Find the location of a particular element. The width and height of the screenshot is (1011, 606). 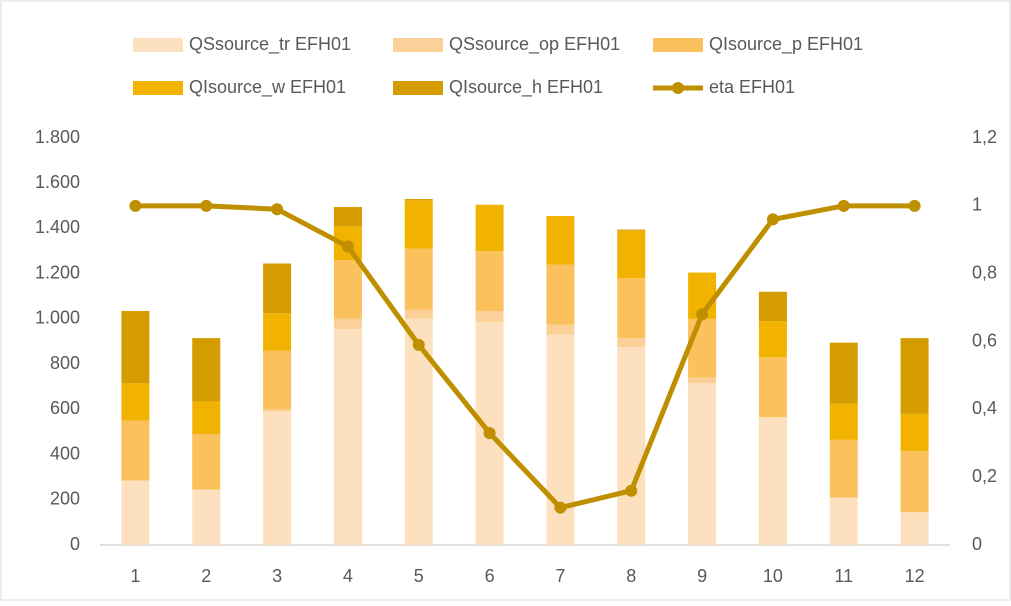

y-tick-label: 600 is located at coordinates (65, 408).